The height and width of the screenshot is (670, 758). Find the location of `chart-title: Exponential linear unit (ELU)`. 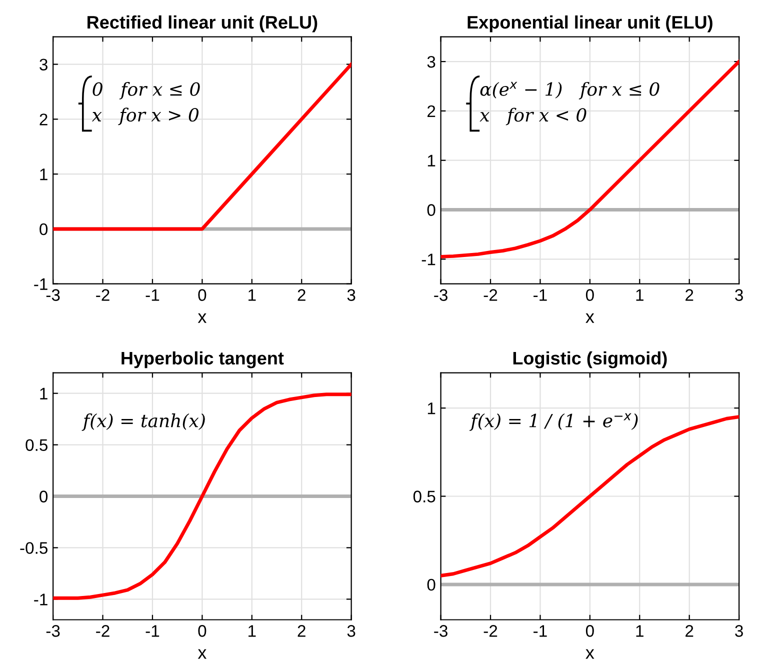

chart-title: Exponential linear unit (ELU) is located at coordinates (590, 23).